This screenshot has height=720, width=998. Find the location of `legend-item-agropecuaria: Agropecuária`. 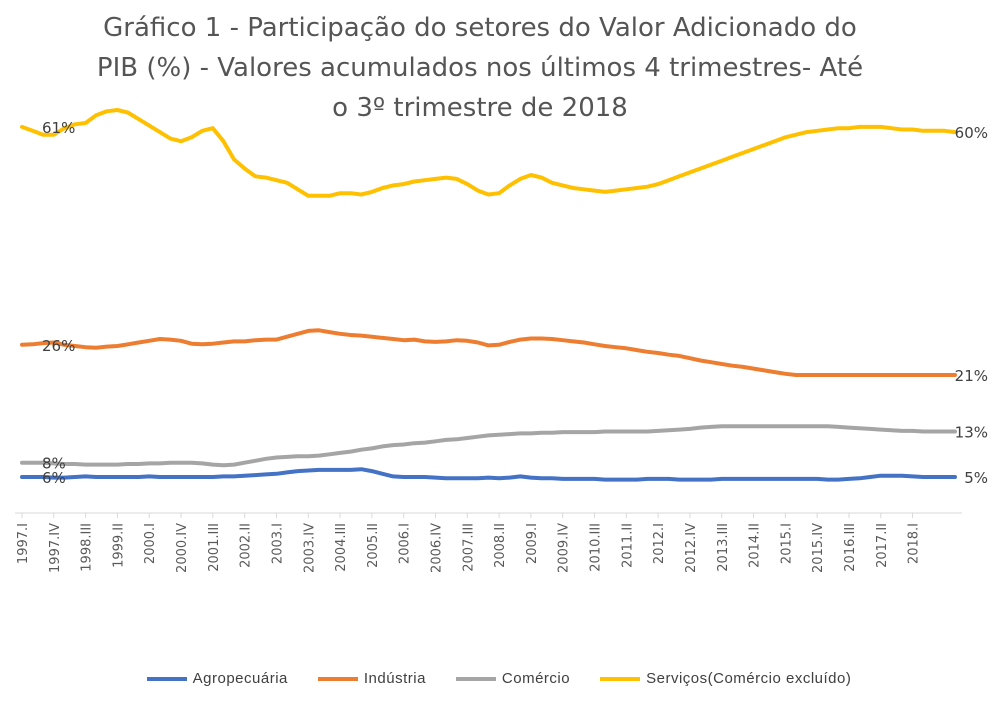

legend-item-agropecuaria: Agropecuária is located at coordinates (217, 678).